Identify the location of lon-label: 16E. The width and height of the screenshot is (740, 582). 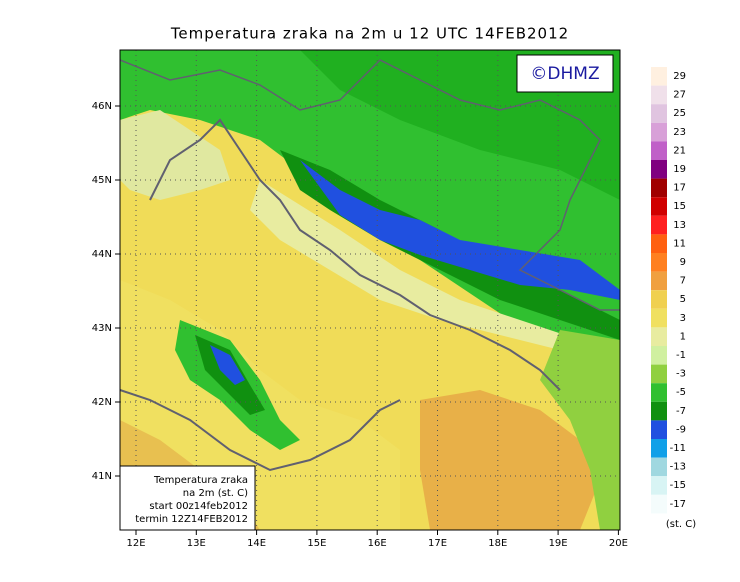
(377, 543).